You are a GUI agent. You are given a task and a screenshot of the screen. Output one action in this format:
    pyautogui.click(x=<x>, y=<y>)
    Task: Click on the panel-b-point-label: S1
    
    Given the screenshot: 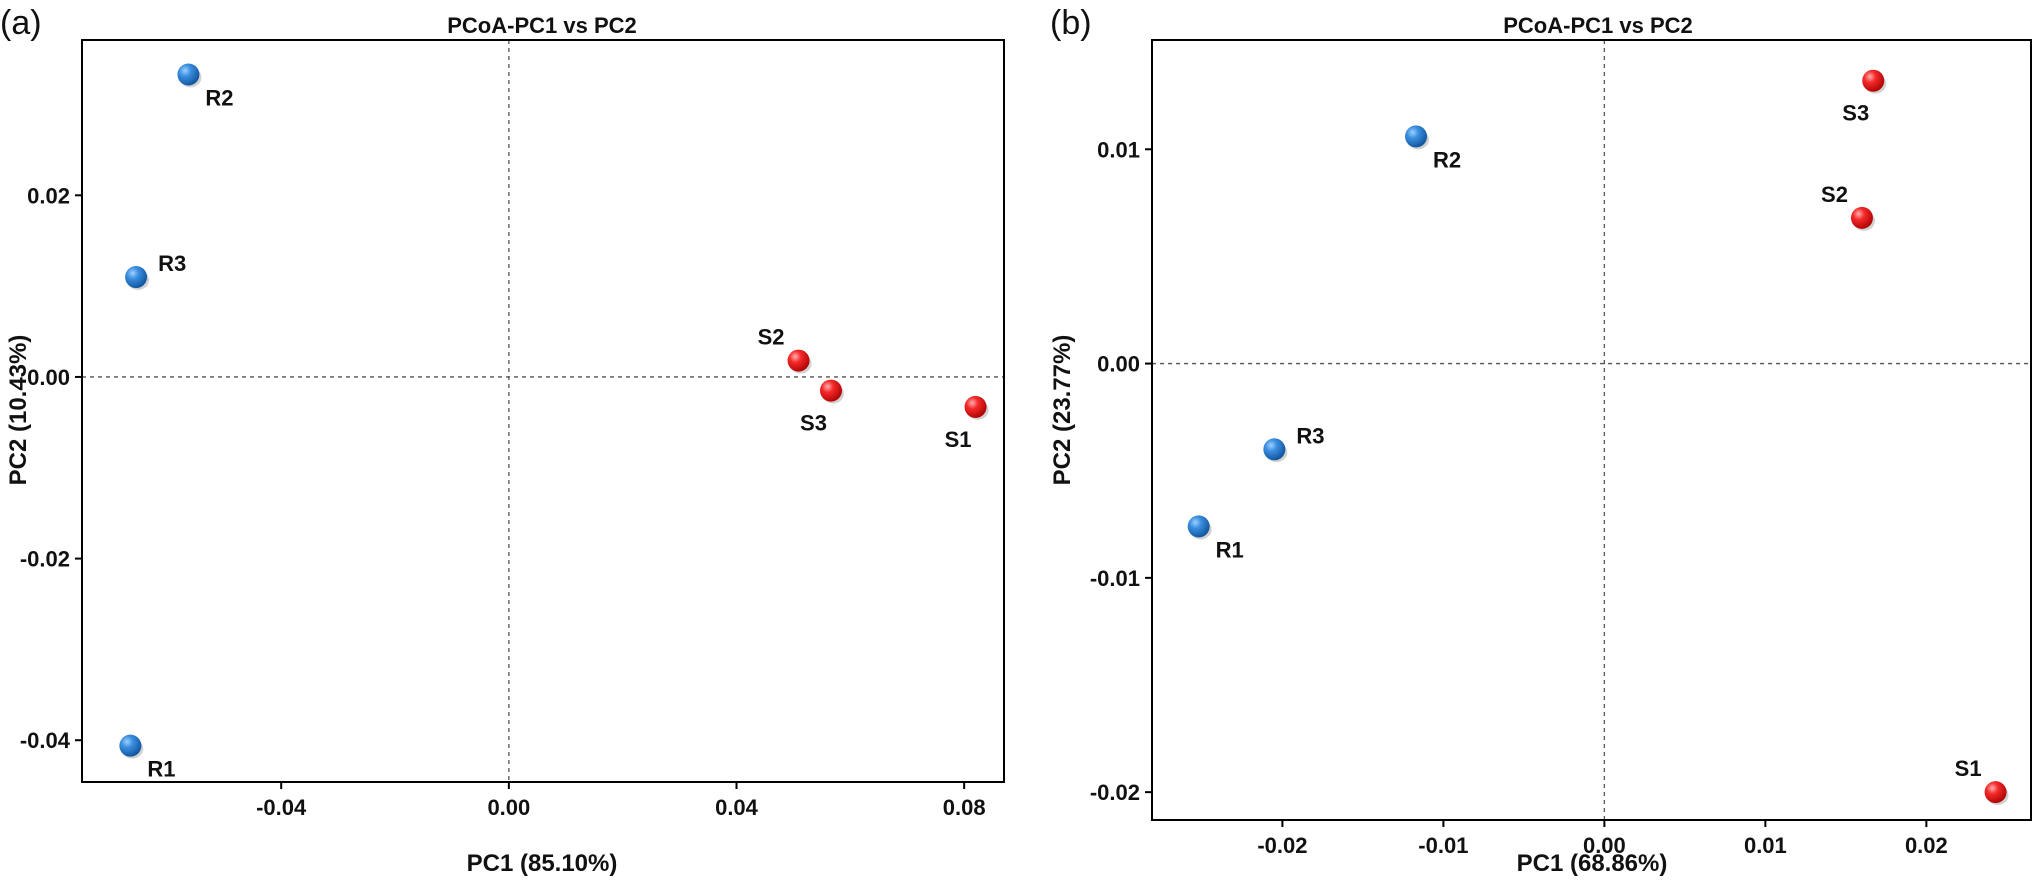 What is the action you would take?
    pyautogui.click(x=1968, y=768)
    